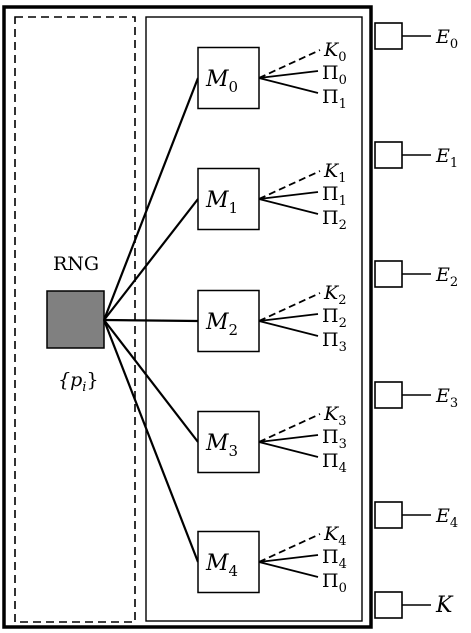  I want to click on output-label-4-a: Π4, so click(334, 559).